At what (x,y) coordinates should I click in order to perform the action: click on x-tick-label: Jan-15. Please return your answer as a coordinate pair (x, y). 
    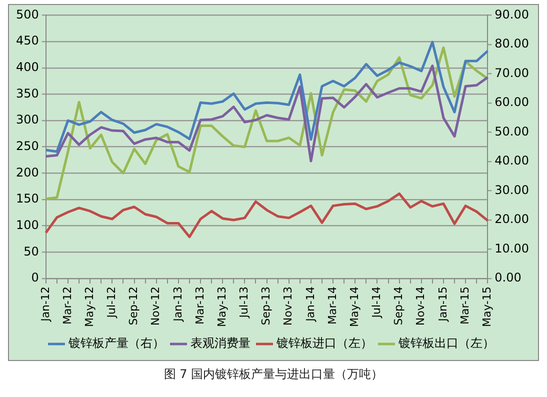
    Looking at the image, I should click on (443, 304).